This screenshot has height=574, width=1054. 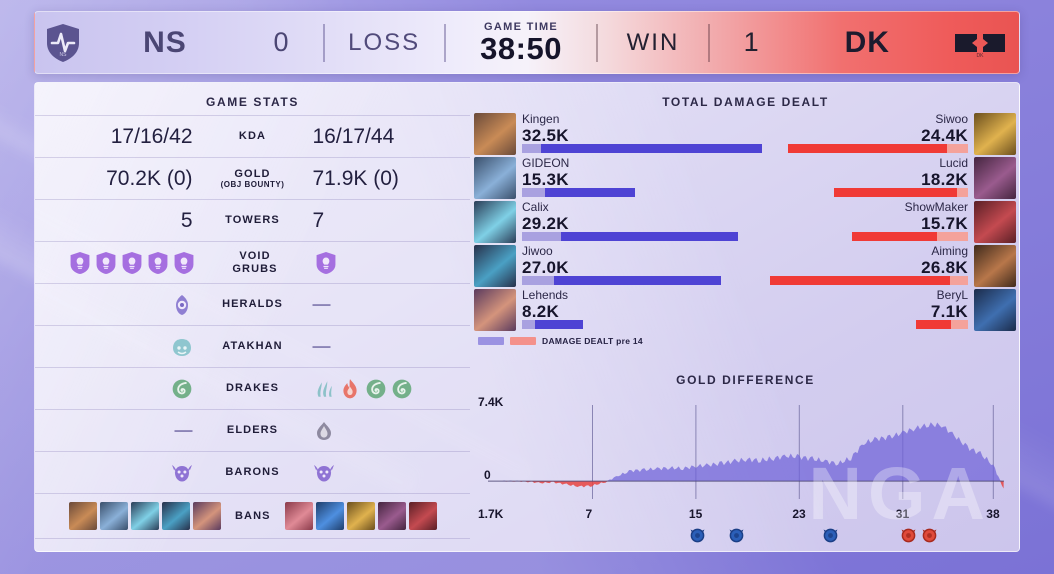 What do you see at coordinates (653, 42) in the screenshot?
I see `right-team-result: WIN` at bounding box center [653, 42].